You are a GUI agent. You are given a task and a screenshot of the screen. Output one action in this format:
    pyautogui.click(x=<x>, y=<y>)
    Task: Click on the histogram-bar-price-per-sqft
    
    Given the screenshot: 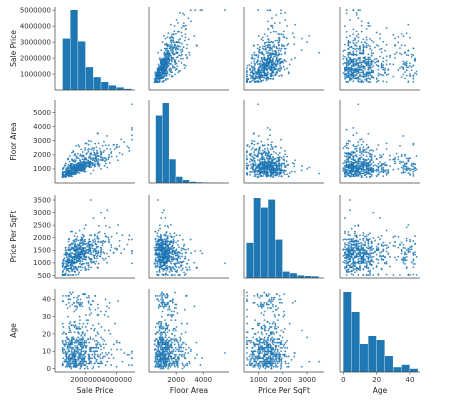 What is the action you would take?
    pyautogui.click(x=301, y=276)
    